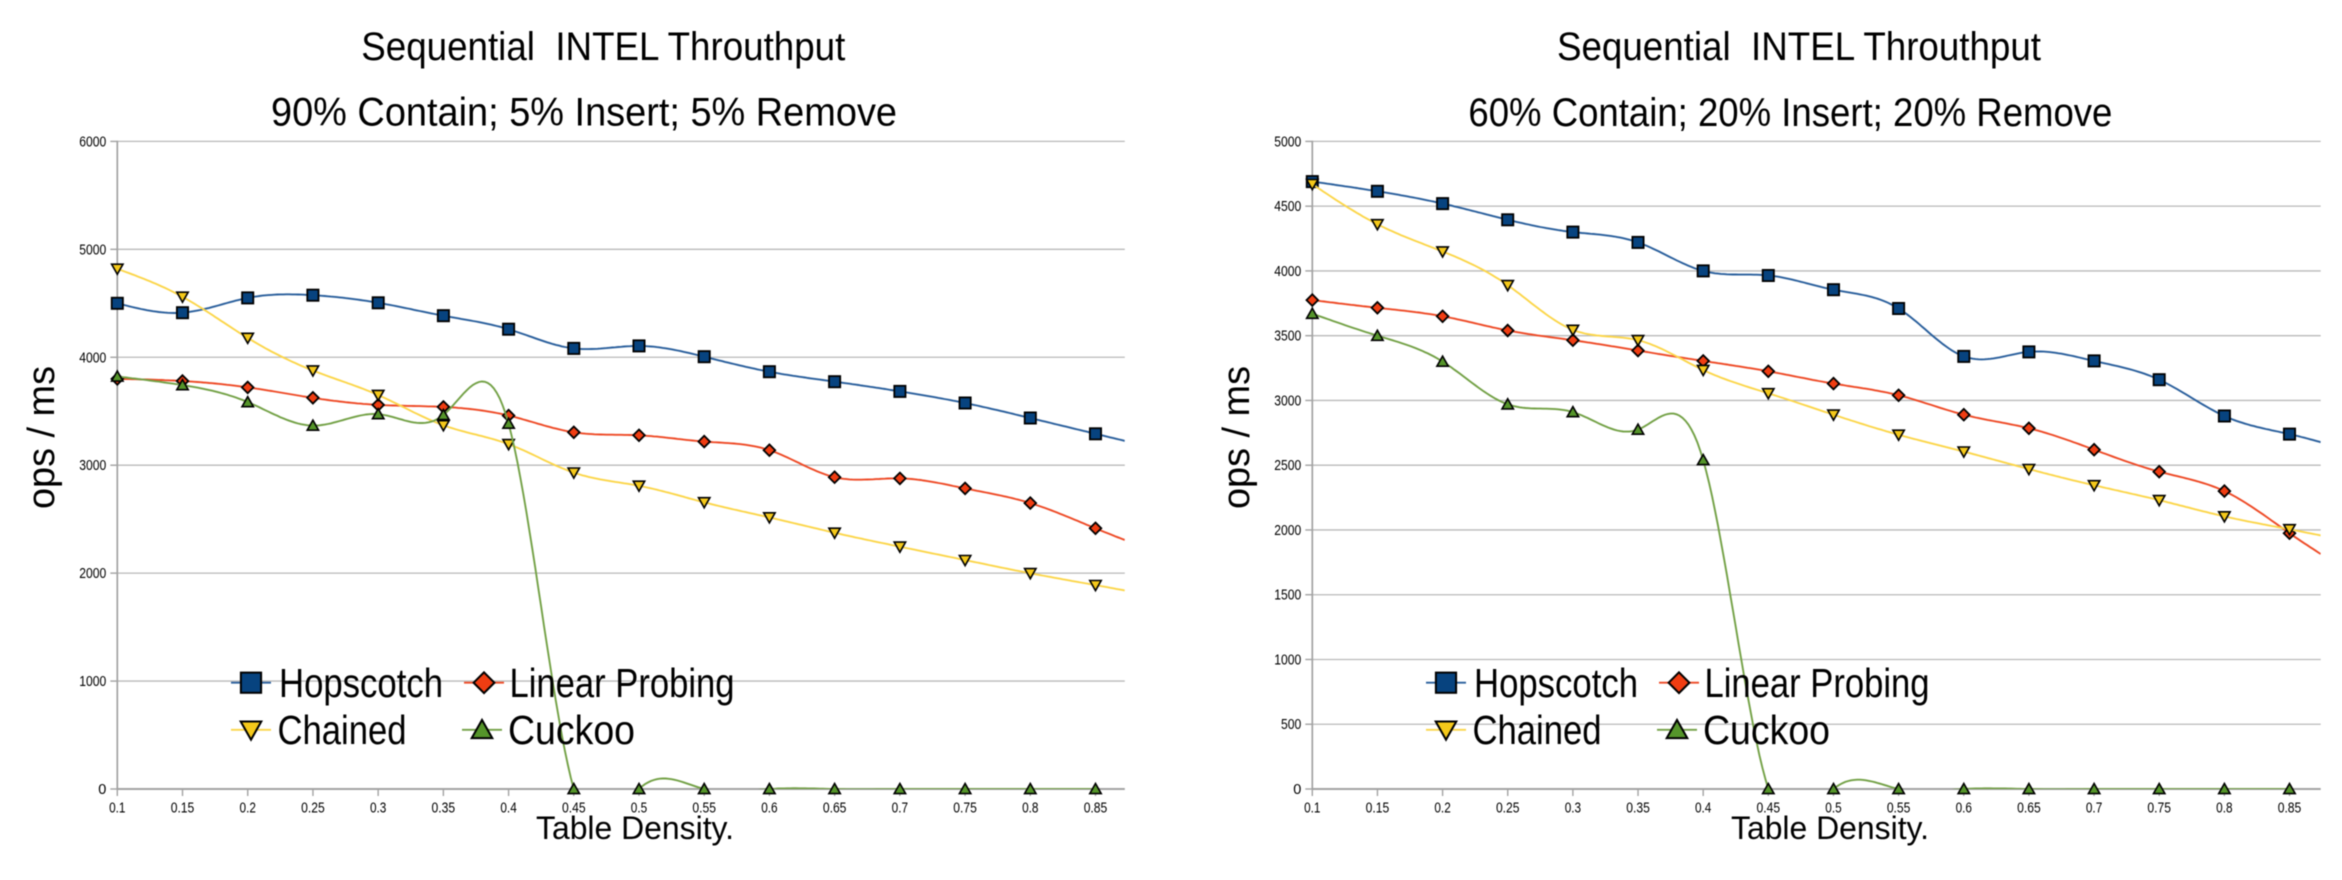 The height and width of the screenshot is (880, 2342). I want to click on svg-text: 1500, so click(1287, 596).